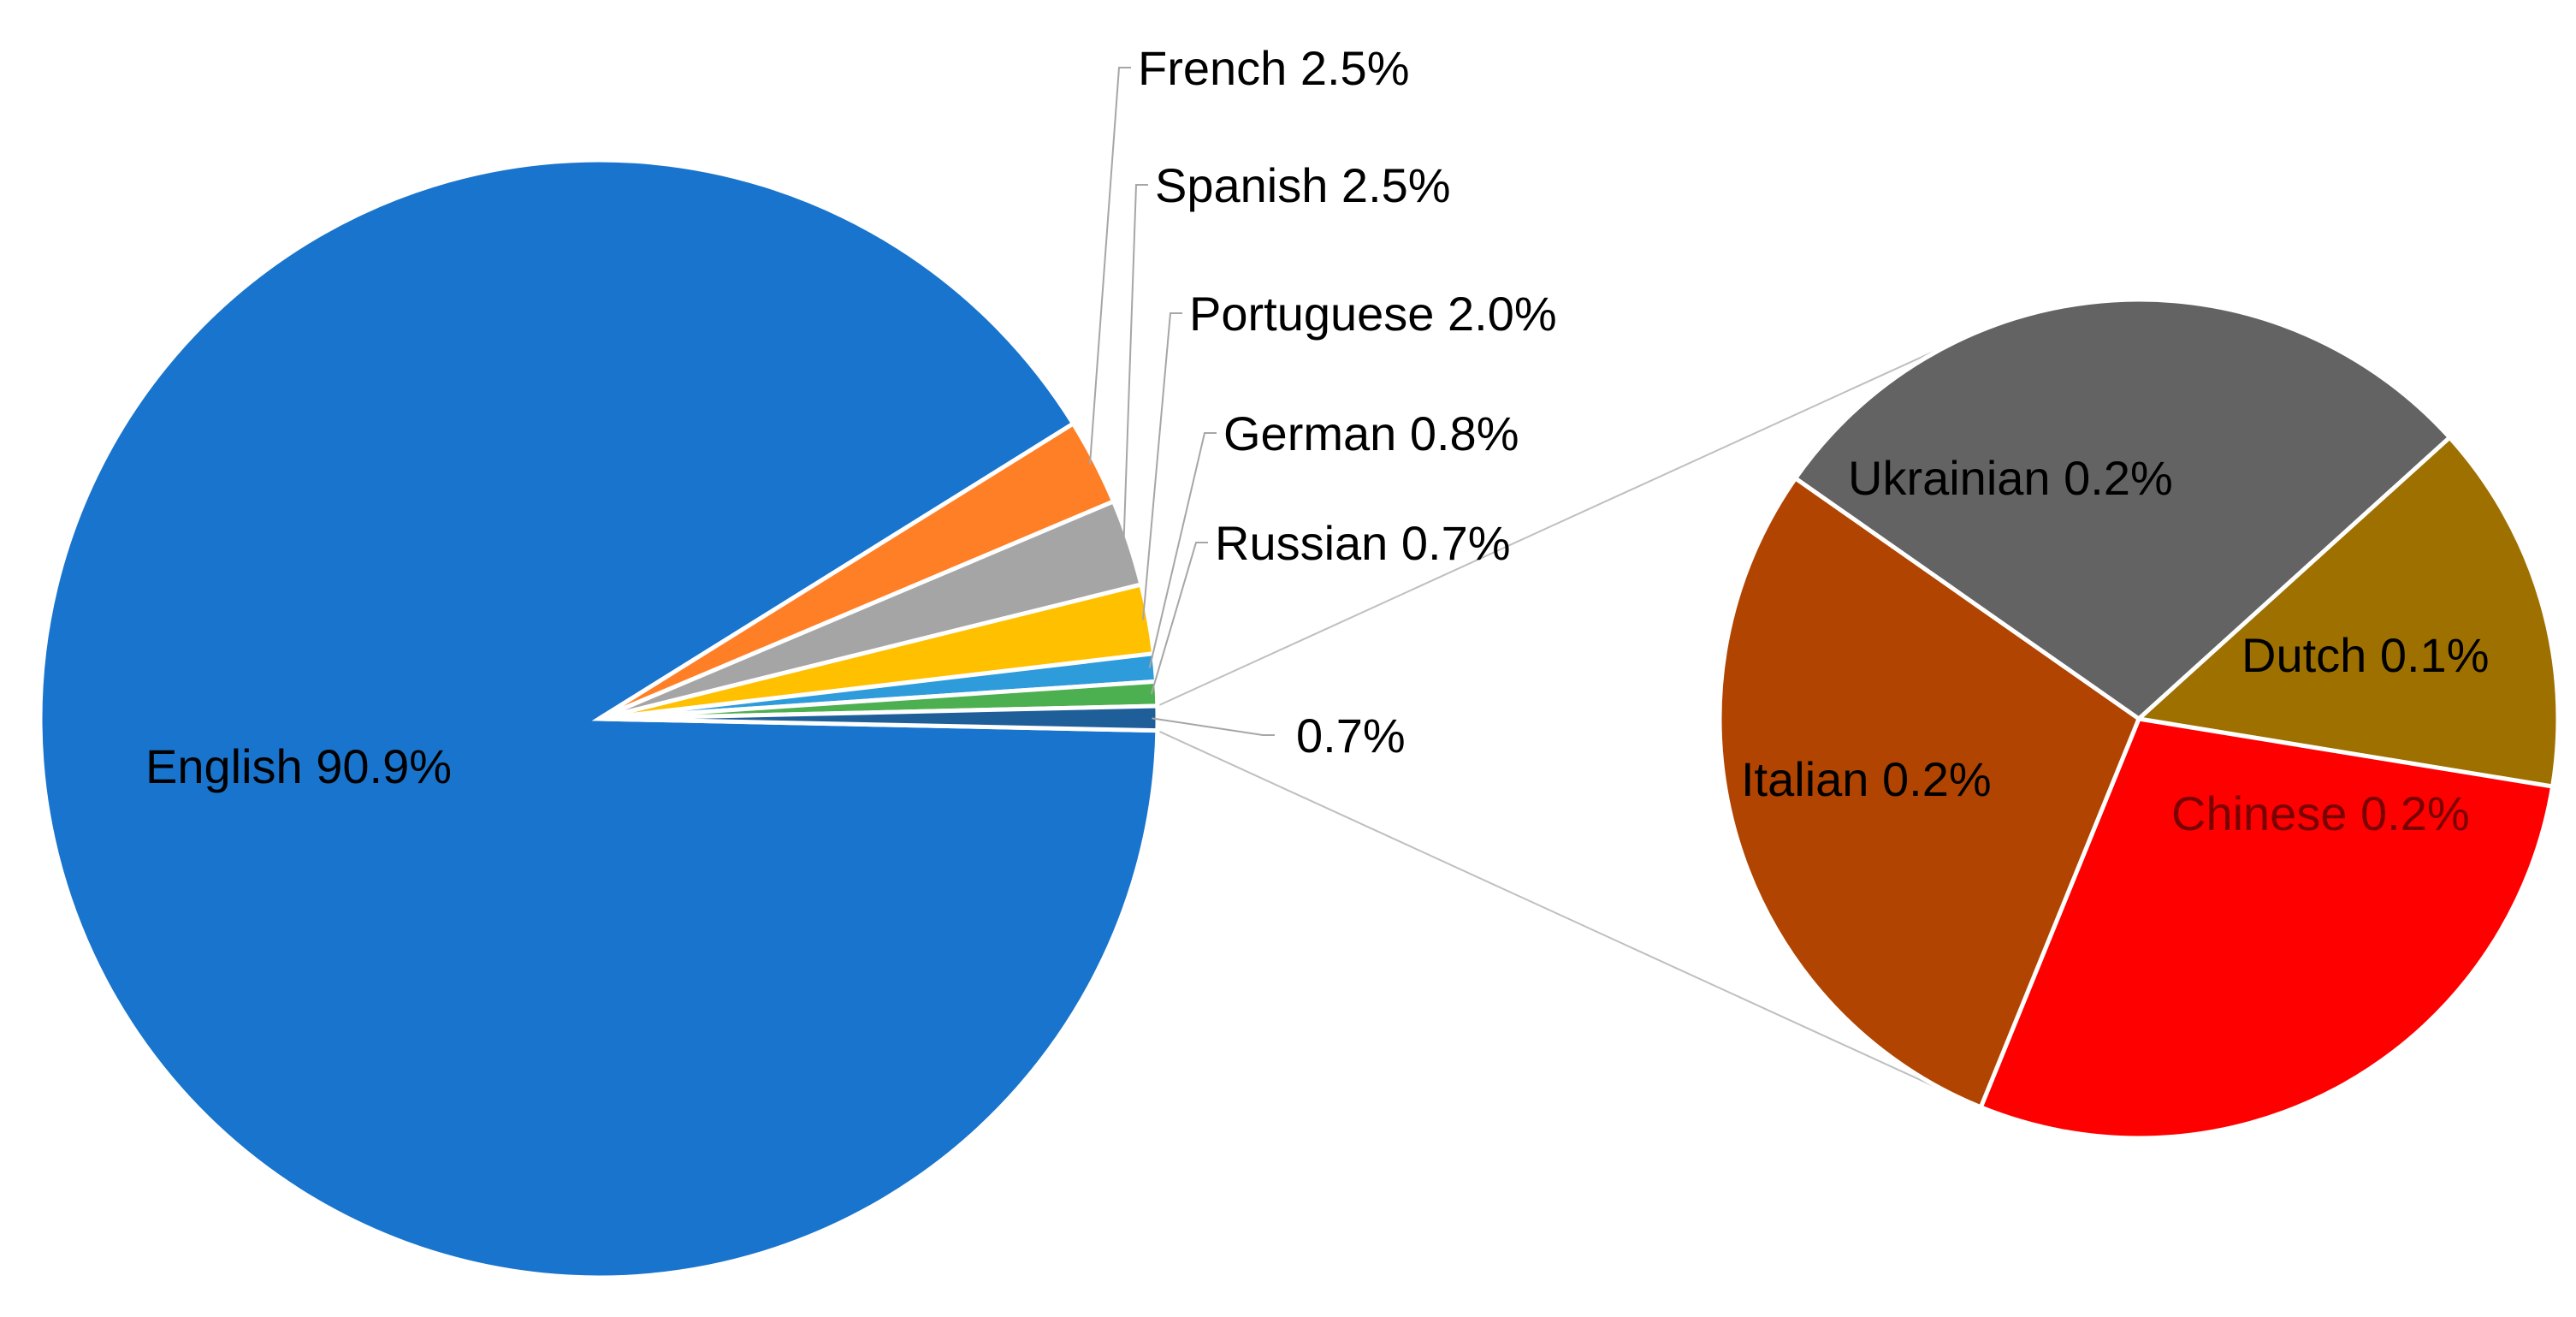  I want to click on leader-line-german, so click(1182, 550).